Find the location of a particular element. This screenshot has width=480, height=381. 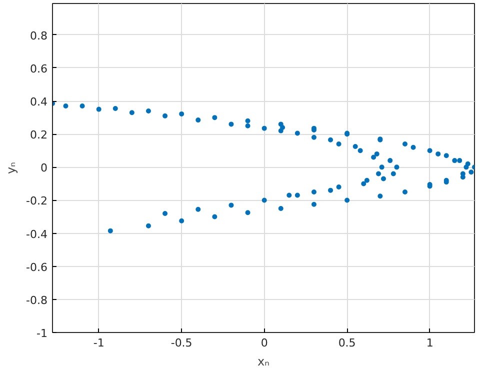

y-axis-title: yₙ is located at coordinates (11, 168).